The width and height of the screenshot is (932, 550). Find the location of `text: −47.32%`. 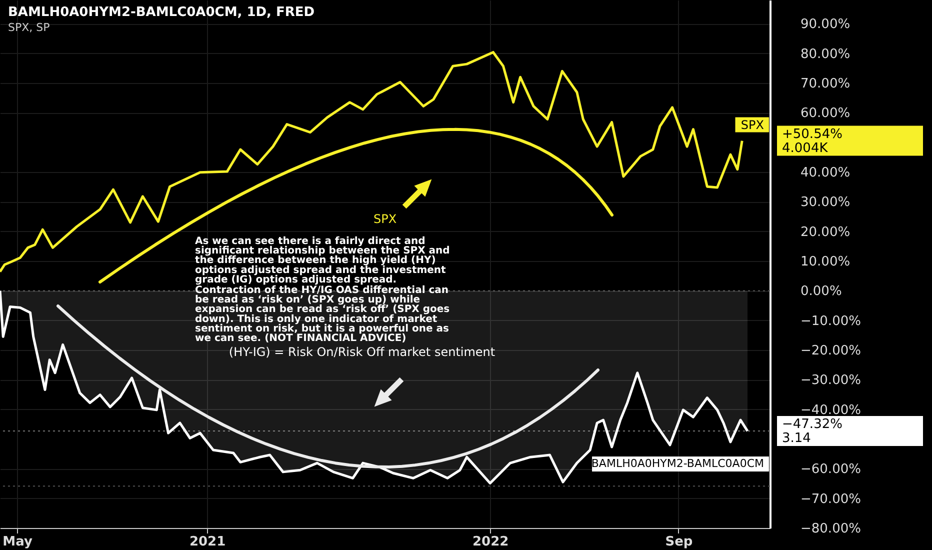

text: −47.32% is located at coordinates (812, 424).